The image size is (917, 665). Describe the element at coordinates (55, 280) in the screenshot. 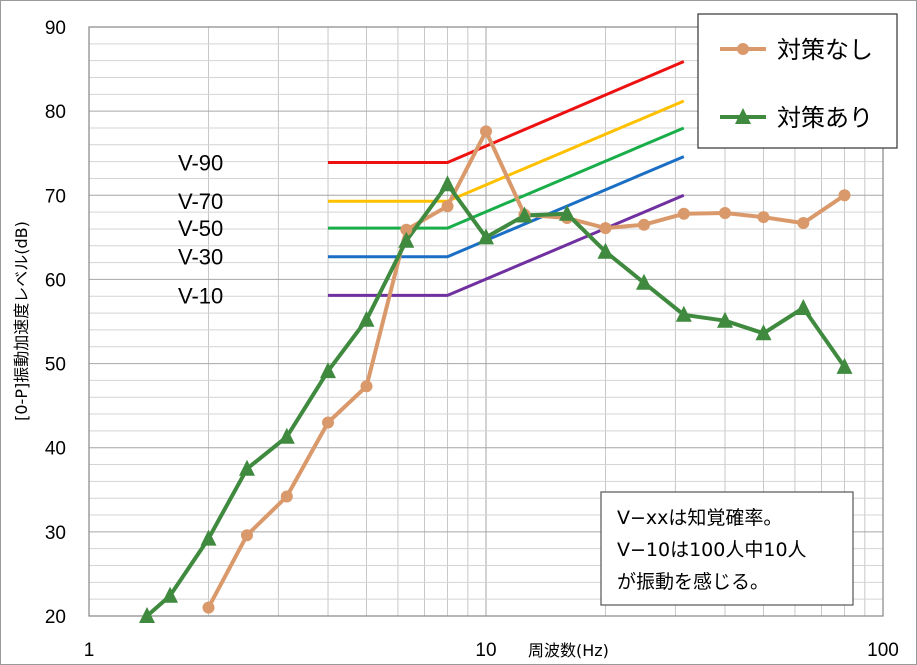

I see `y-tick-label: 60` at that location.